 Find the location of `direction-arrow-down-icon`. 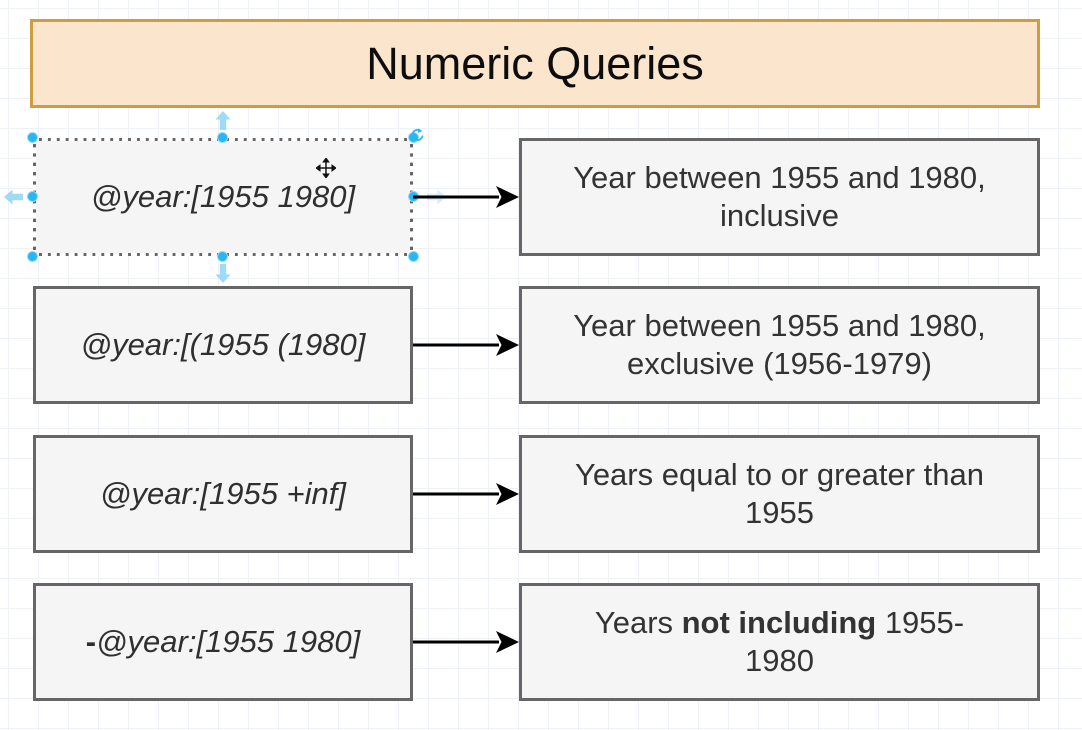

direction-arrow-down-icon is located at coordinates (223, 273).